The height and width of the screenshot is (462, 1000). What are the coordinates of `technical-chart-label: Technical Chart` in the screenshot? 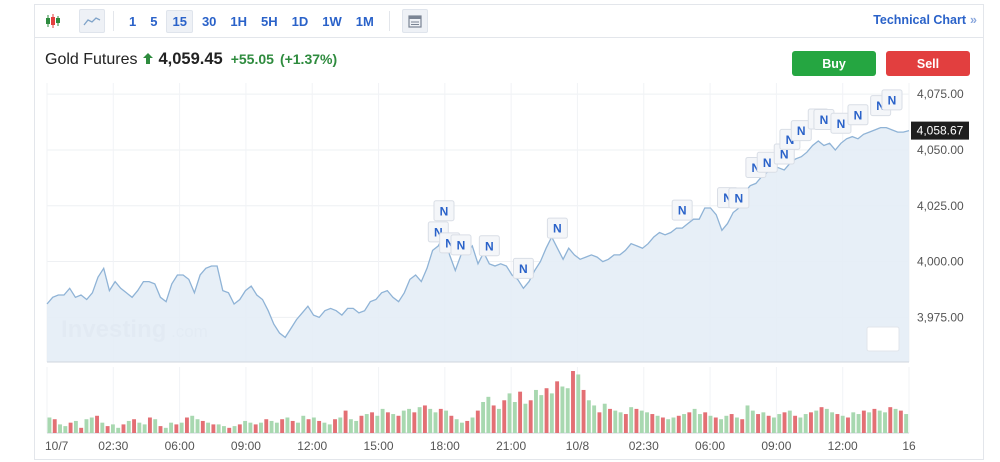 It's located at (920, 20).